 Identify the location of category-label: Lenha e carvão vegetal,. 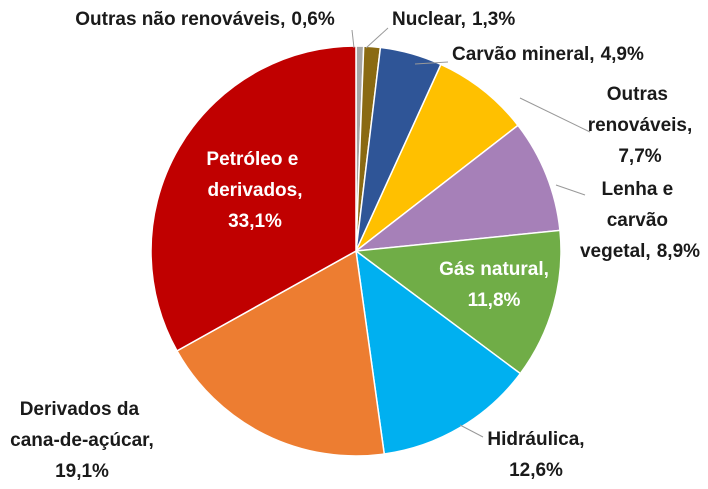
(629, 220).